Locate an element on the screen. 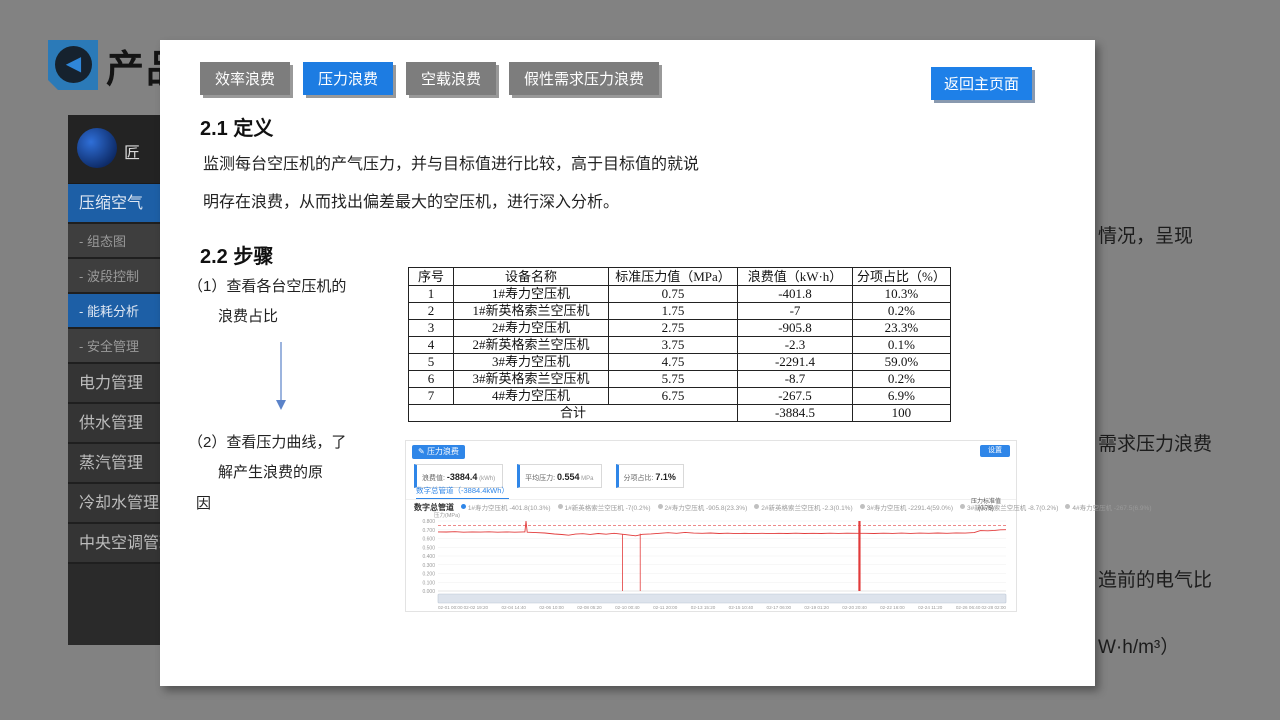 This screenshot has width=1280, height=720. legend-item-0: 1#寿力空压机 -401.8(10.3%) is located at coordinates (505, 508).